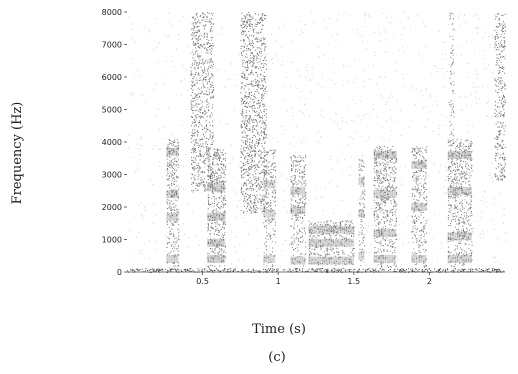 The height and width of the screenshot is (374, 518). I want to click on x-tick-label: 1.5, so click(353, 281).